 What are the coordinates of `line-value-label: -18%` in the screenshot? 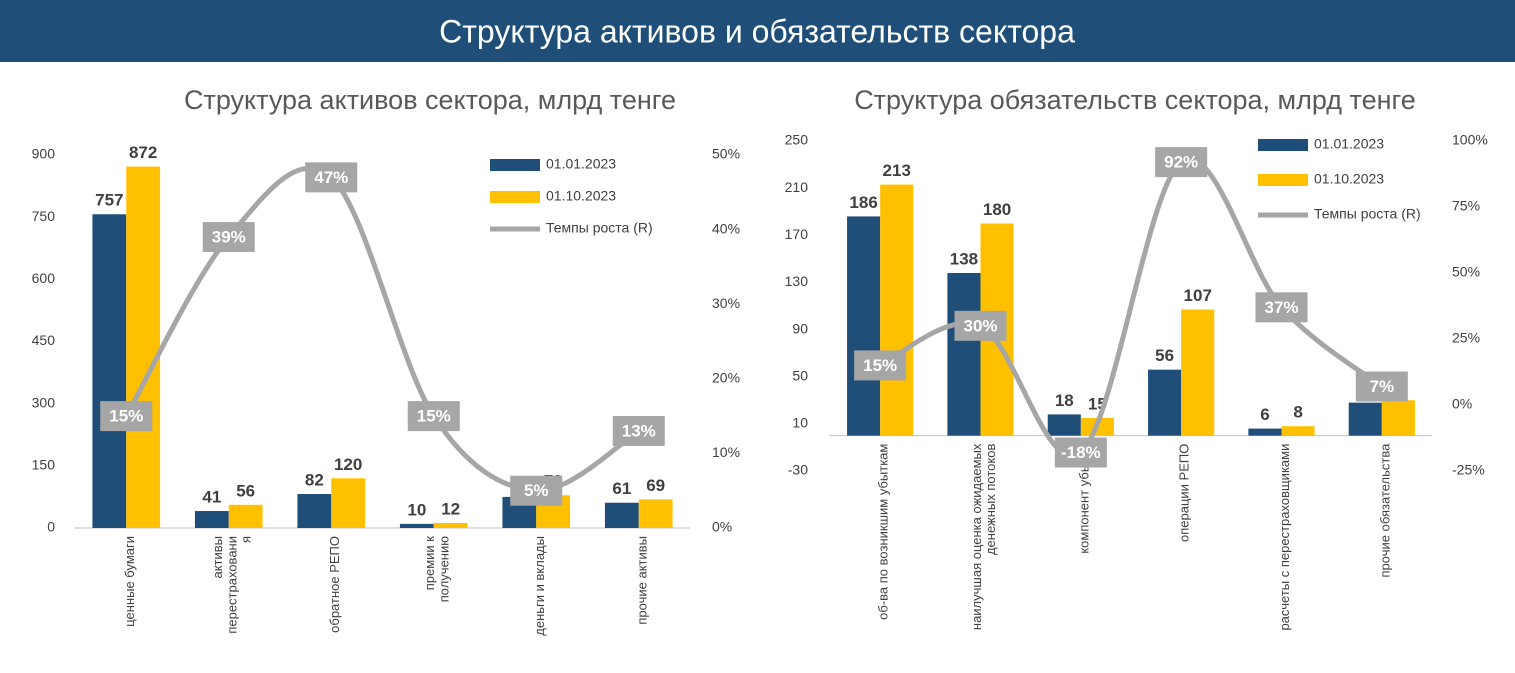 It's located at (1081, 452).